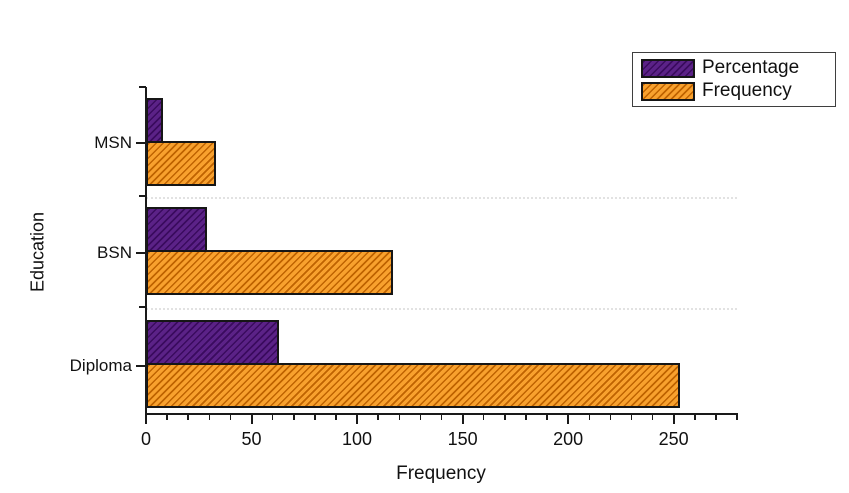  What do you see at coordinates (100, 365) in the screenshot?
I see `category-label-diploma: Diploma` at bounding box center [100, 365].